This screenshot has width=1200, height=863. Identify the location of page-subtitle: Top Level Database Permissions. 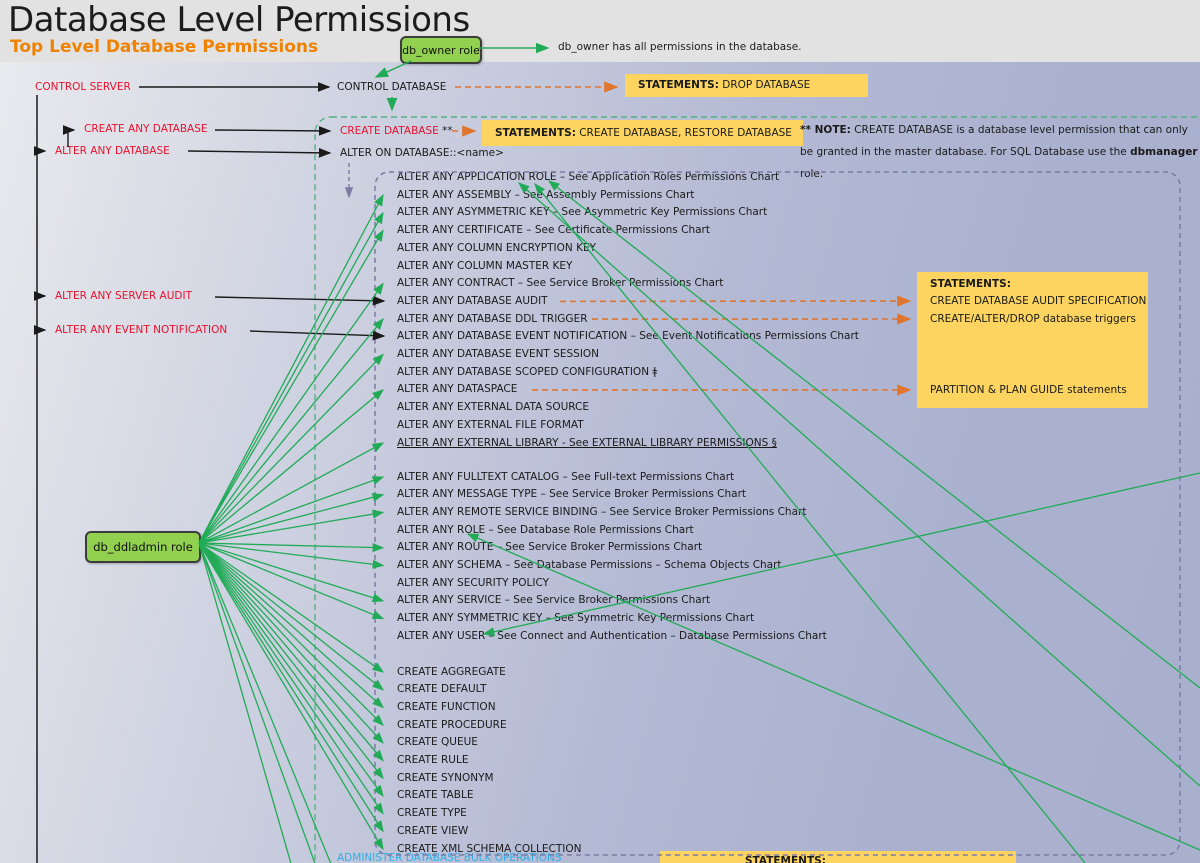
(164, 47).